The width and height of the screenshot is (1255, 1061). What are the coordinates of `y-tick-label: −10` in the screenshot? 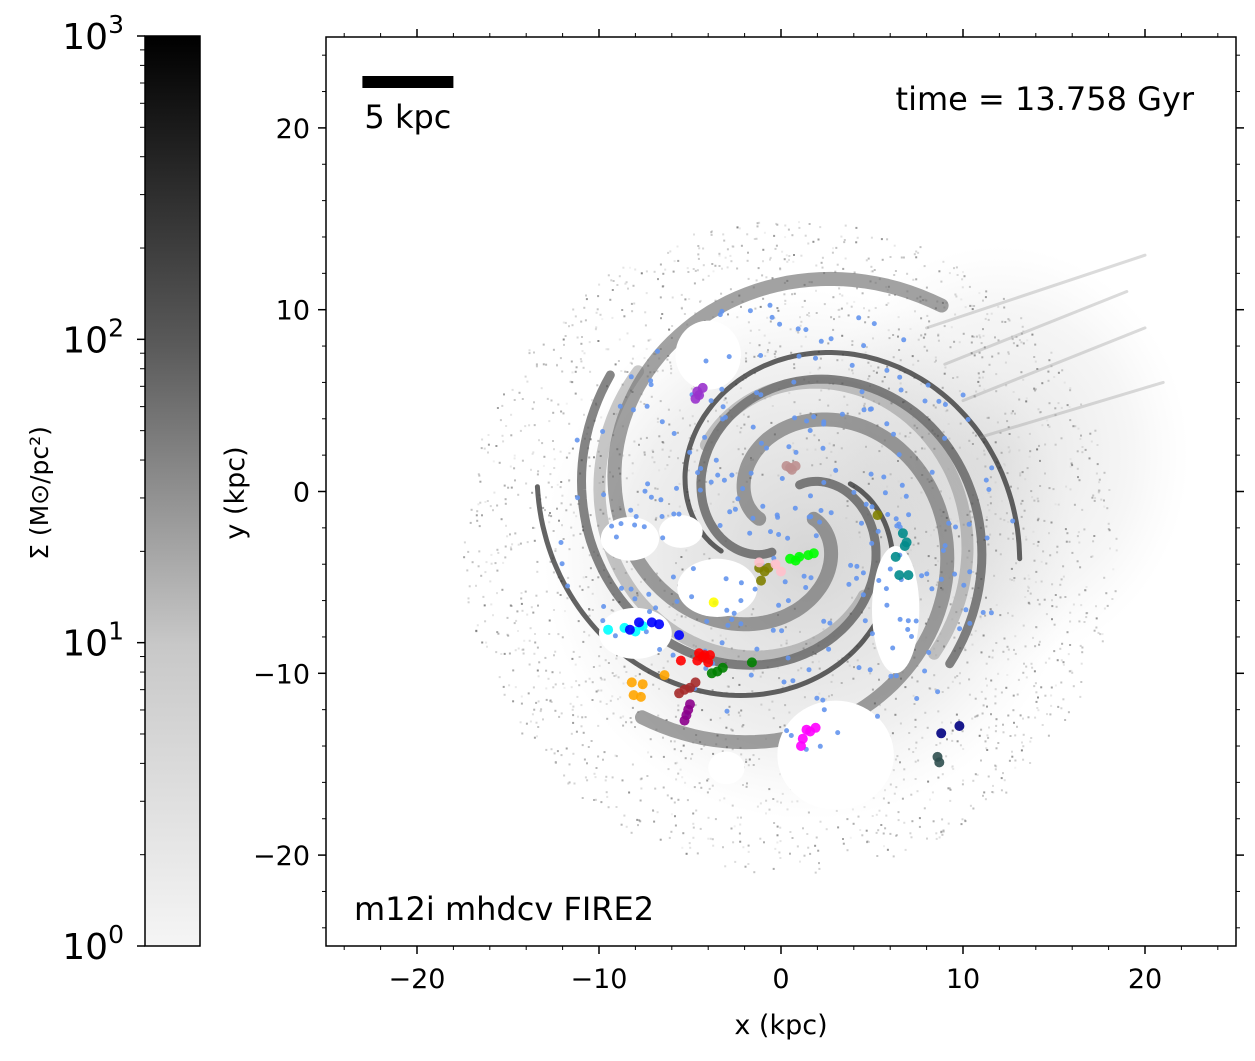 It's located at (281, 674).